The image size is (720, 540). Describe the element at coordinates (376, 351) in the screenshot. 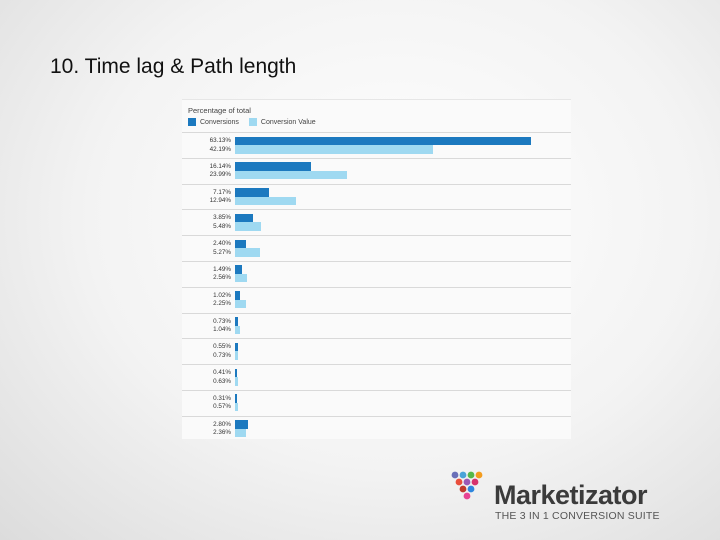

I see `chart-row: 0.55% 0.73%` at that location.